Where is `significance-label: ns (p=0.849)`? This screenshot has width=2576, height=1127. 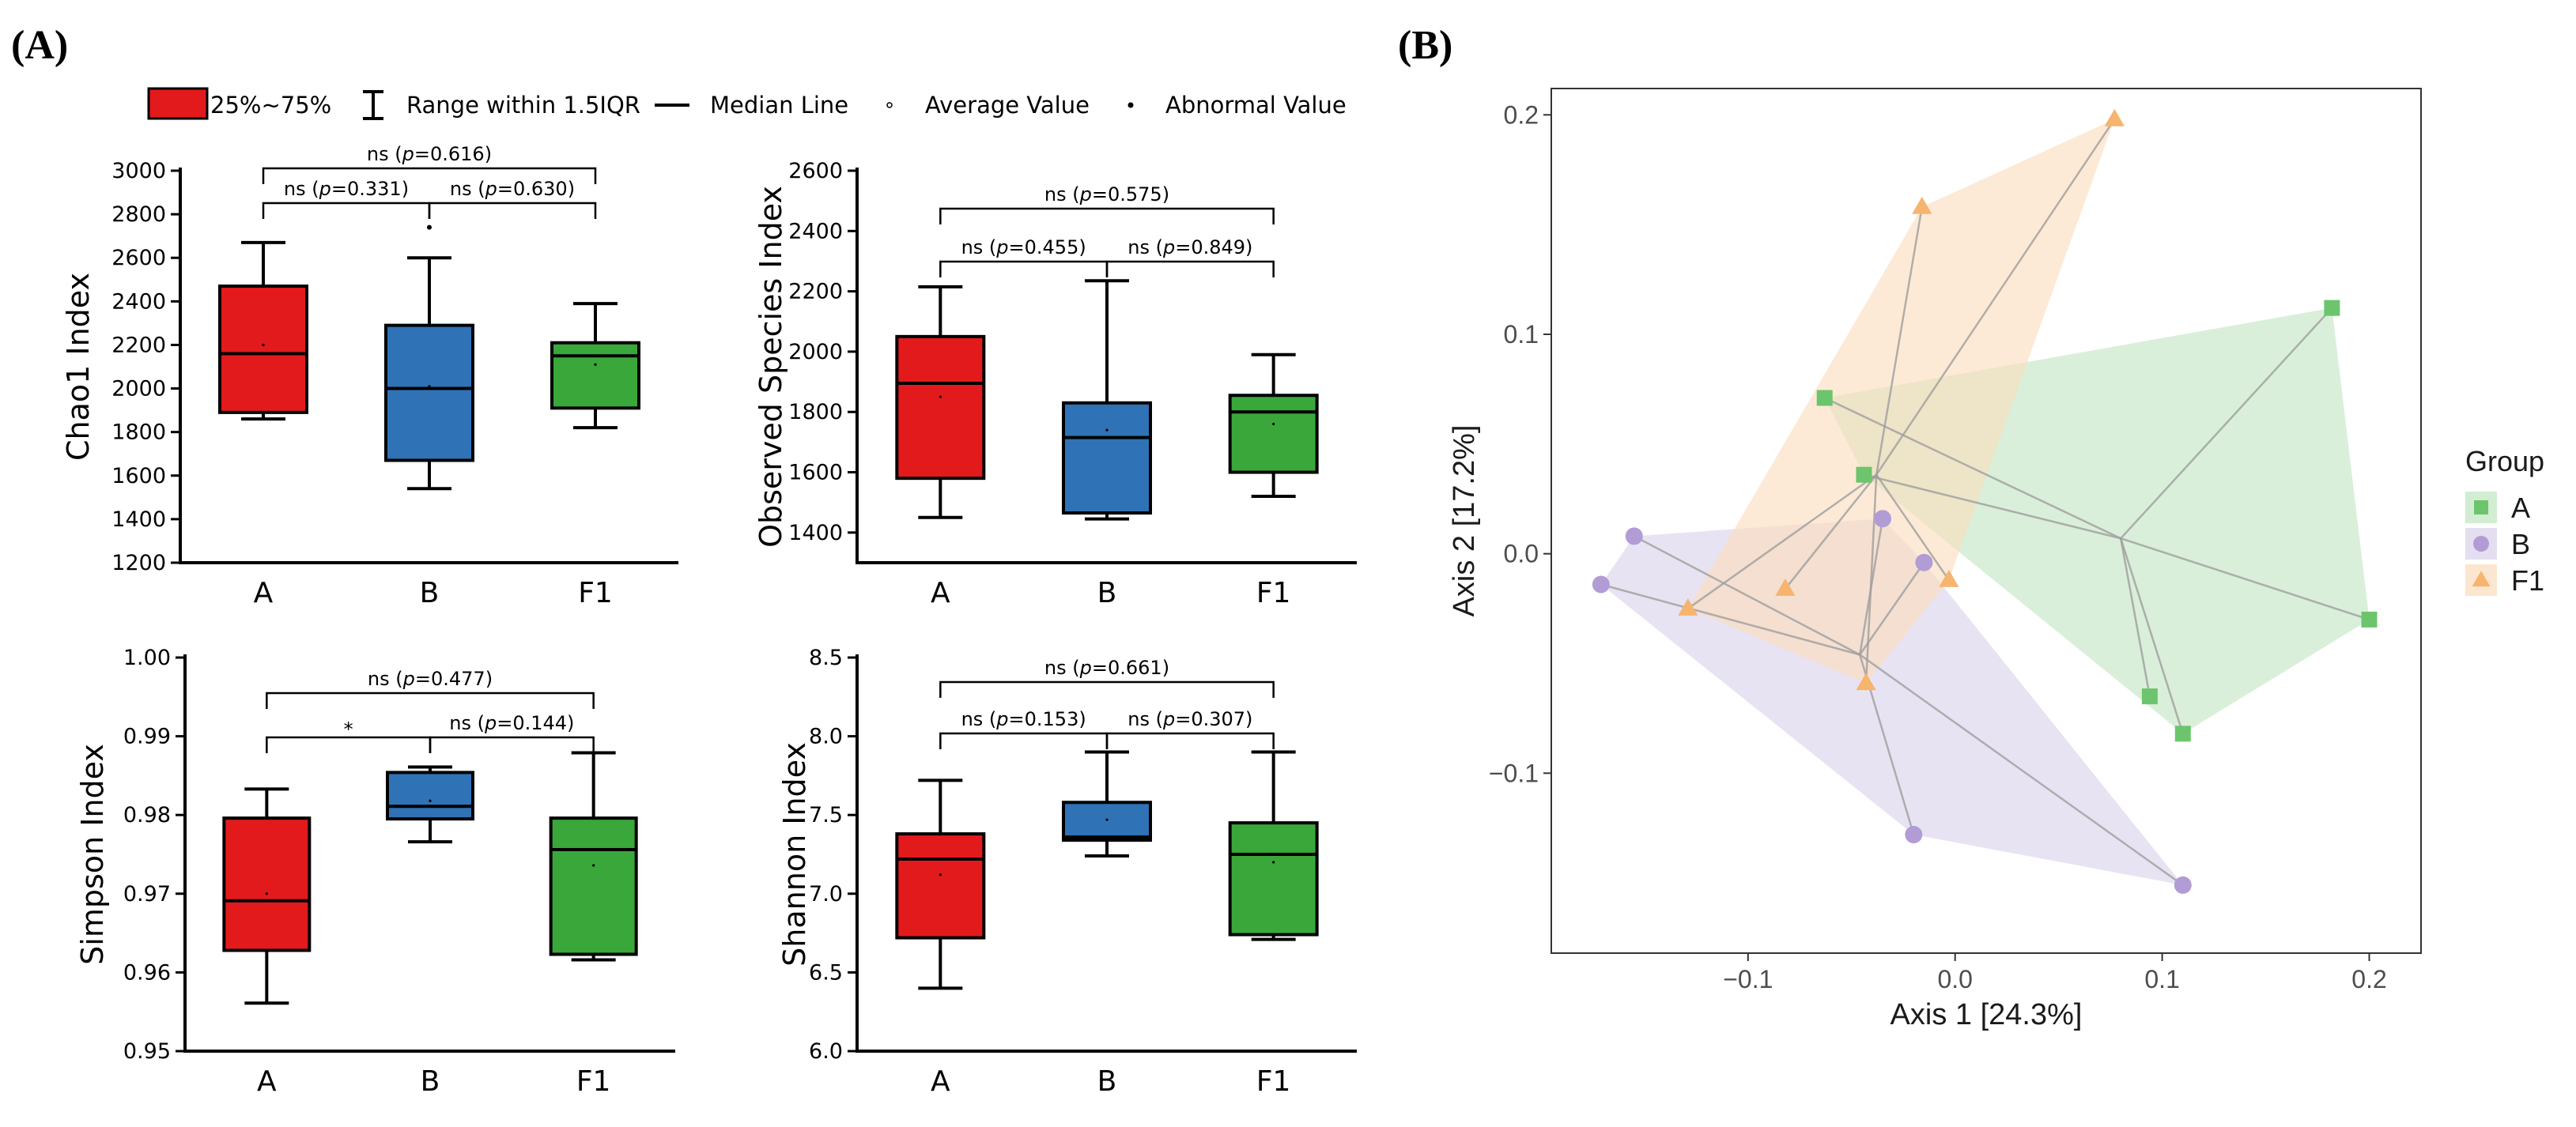 significance-label: ns (p=0.849) is located at coordinates (1189, 247).